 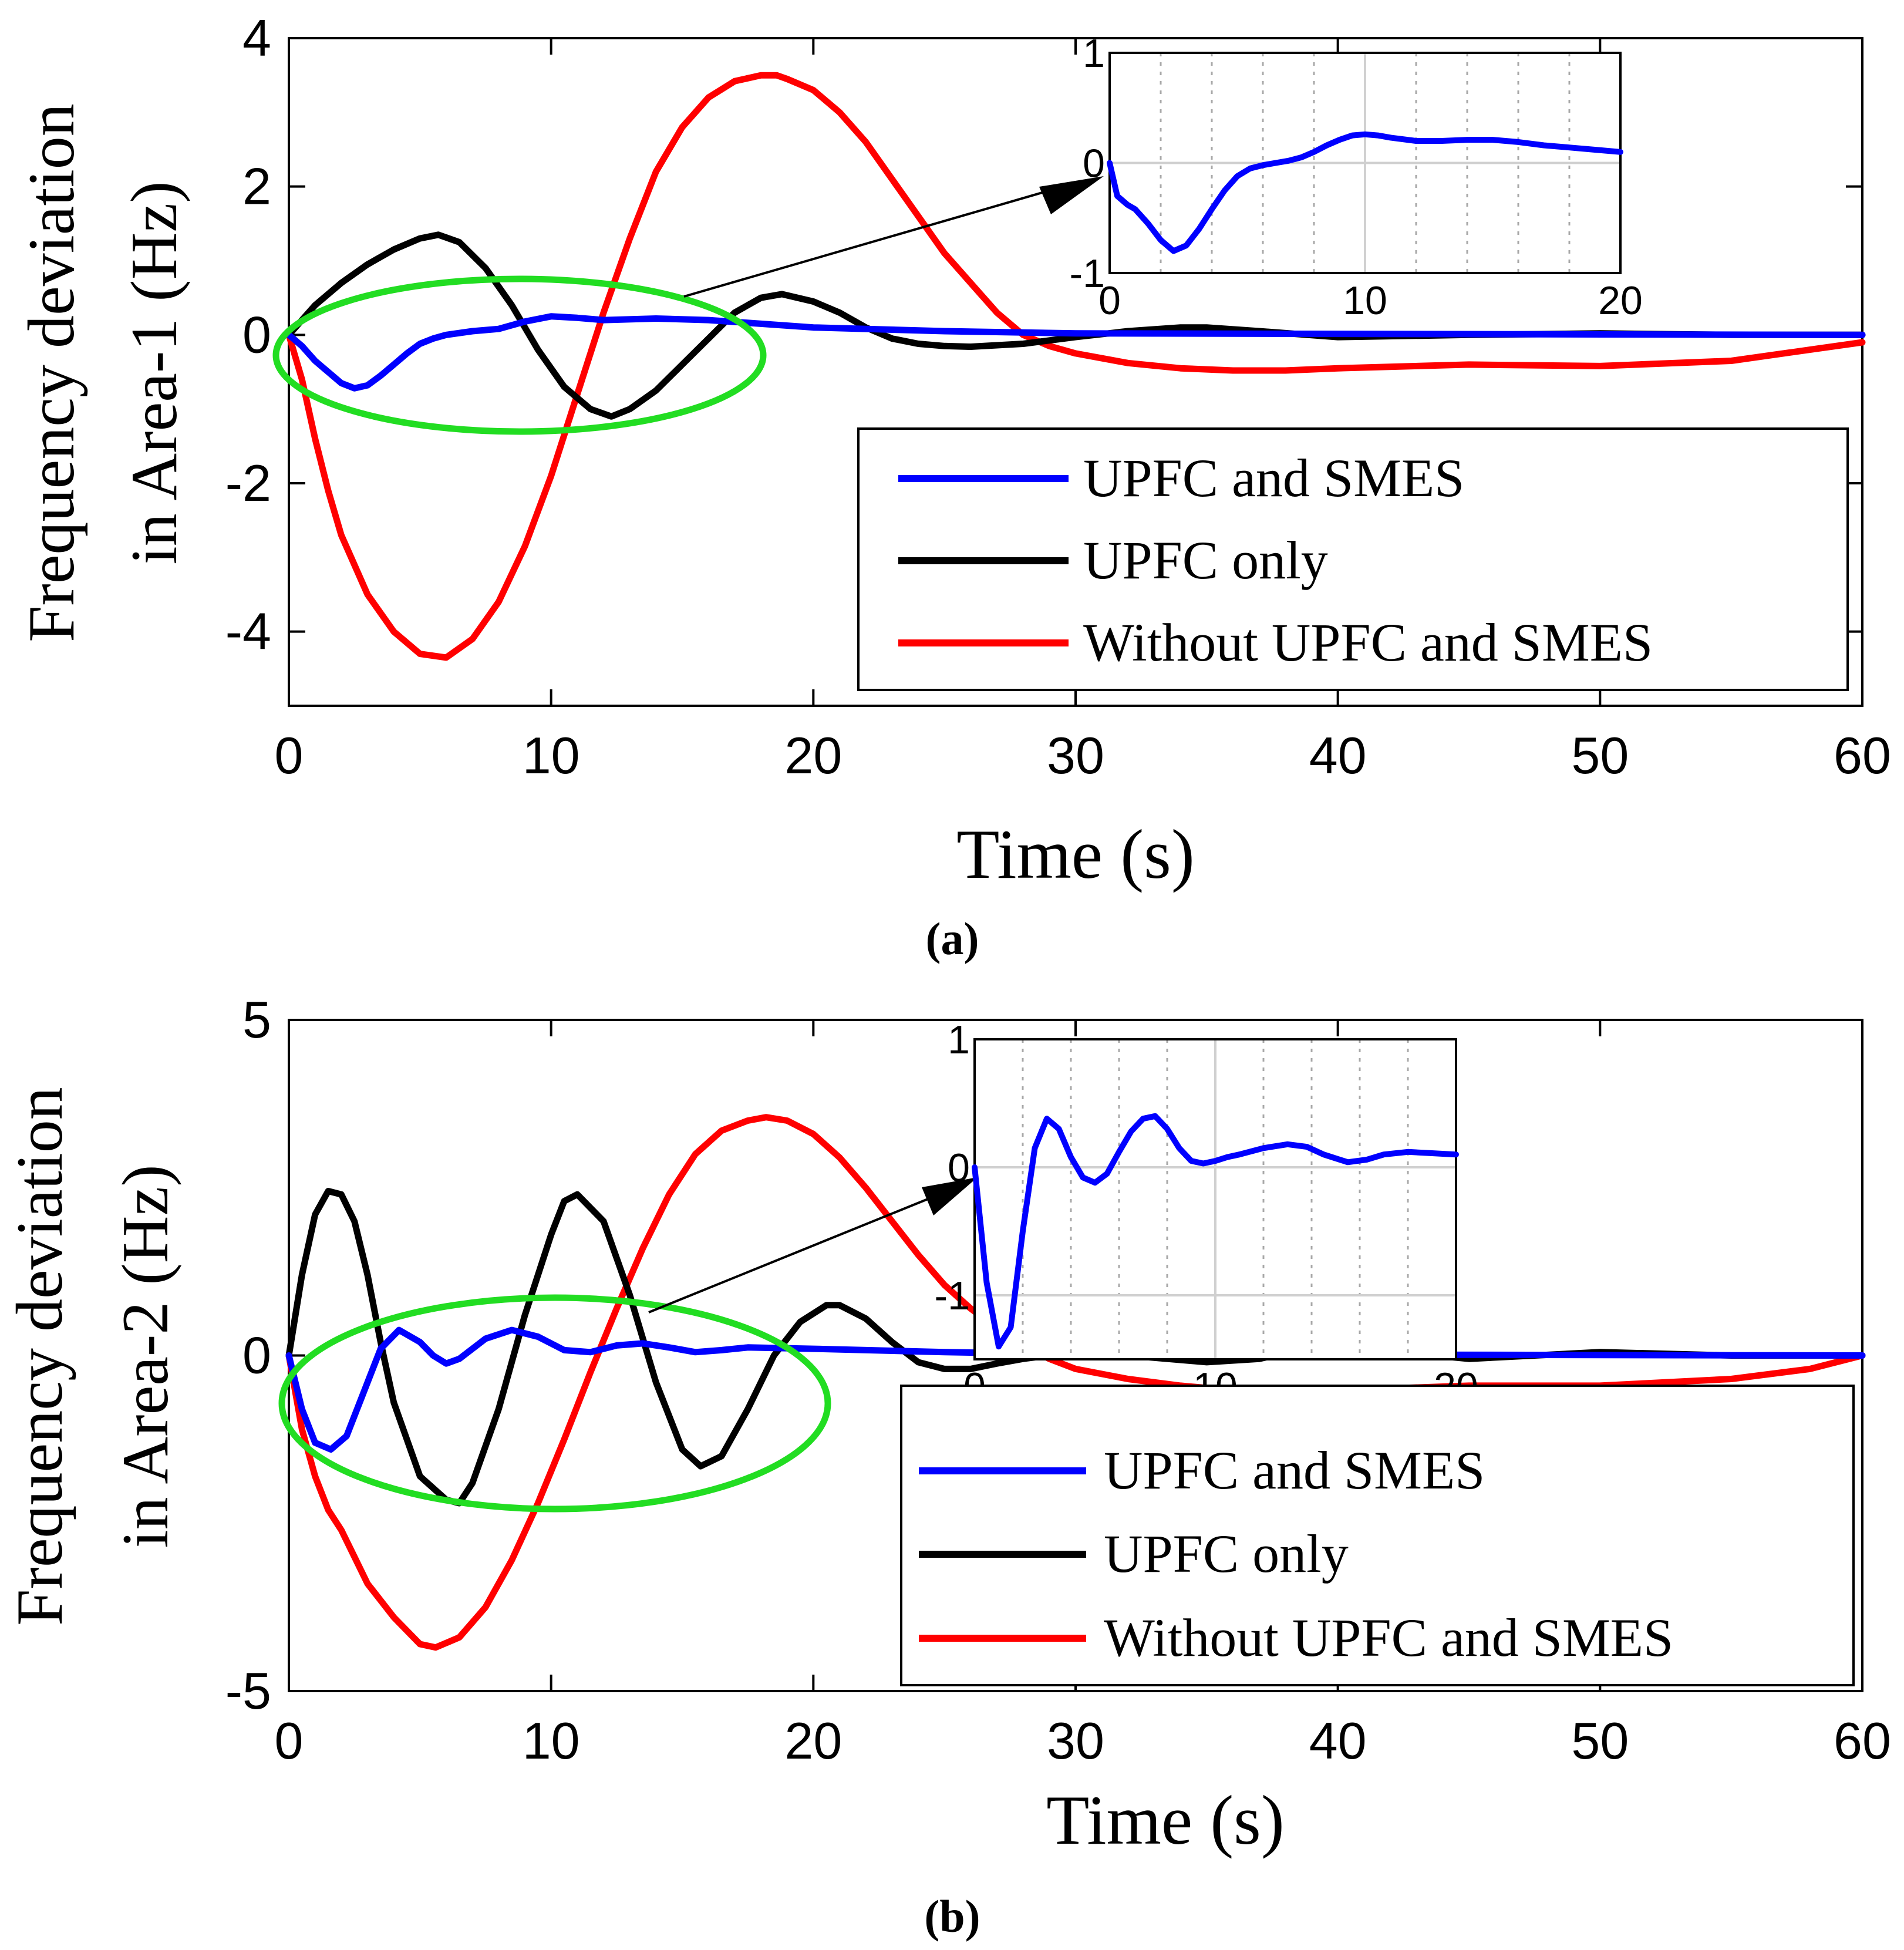 What do you see at coordinates (248, 483) in the screenshot?
I see `y-tick-label: -2` at bounding box center [248, 483].